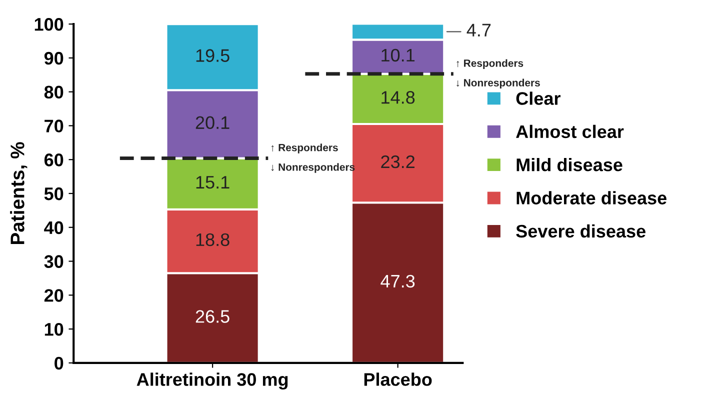  What do you see at coordinates (213, 316) in the screenshot?
I see `data-label: 26.5` at bounding box center [213, 316].